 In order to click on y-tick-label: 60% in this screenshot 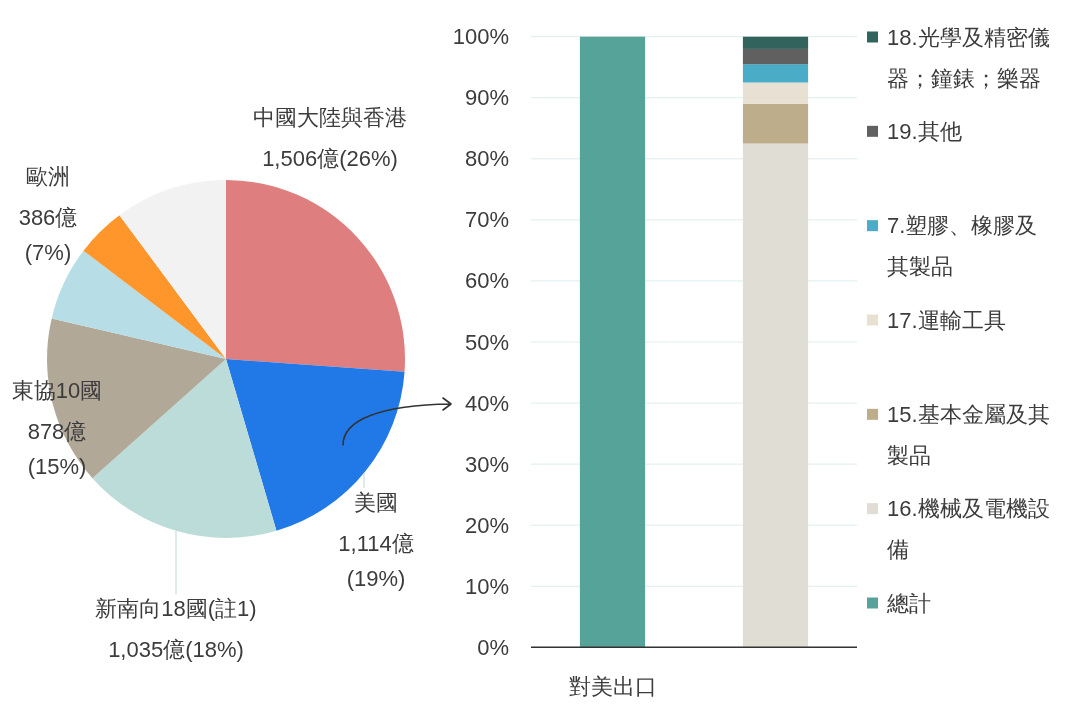, I will do `click(486, 281)`.